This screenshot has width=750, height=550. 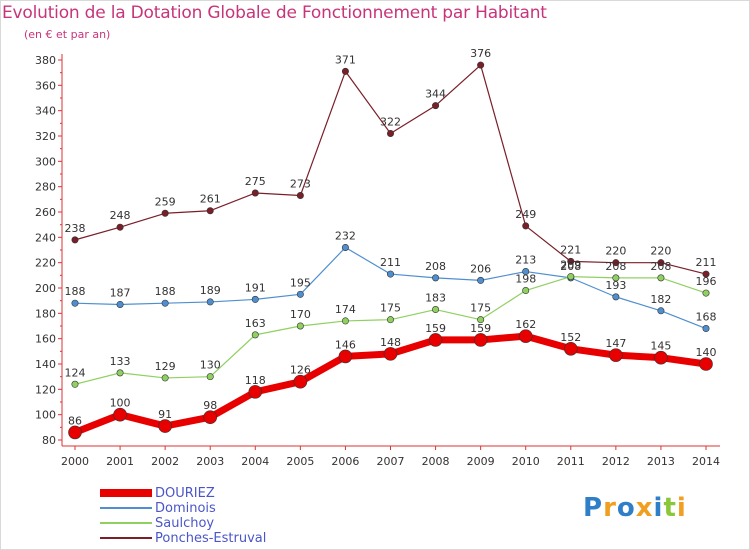 What do you see at coordinates (610, 508) in the screenshot?
I see `logo-letter: r` at bounding box center [610, 508].